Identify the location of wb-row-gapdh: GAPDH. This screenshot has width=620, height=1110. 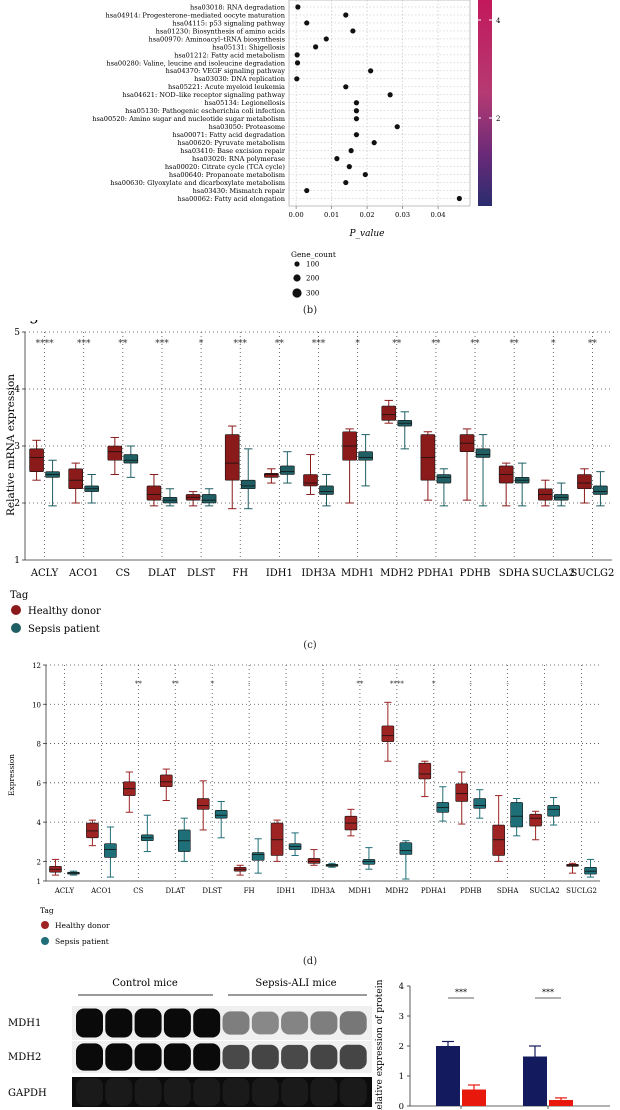
(27, 1093).